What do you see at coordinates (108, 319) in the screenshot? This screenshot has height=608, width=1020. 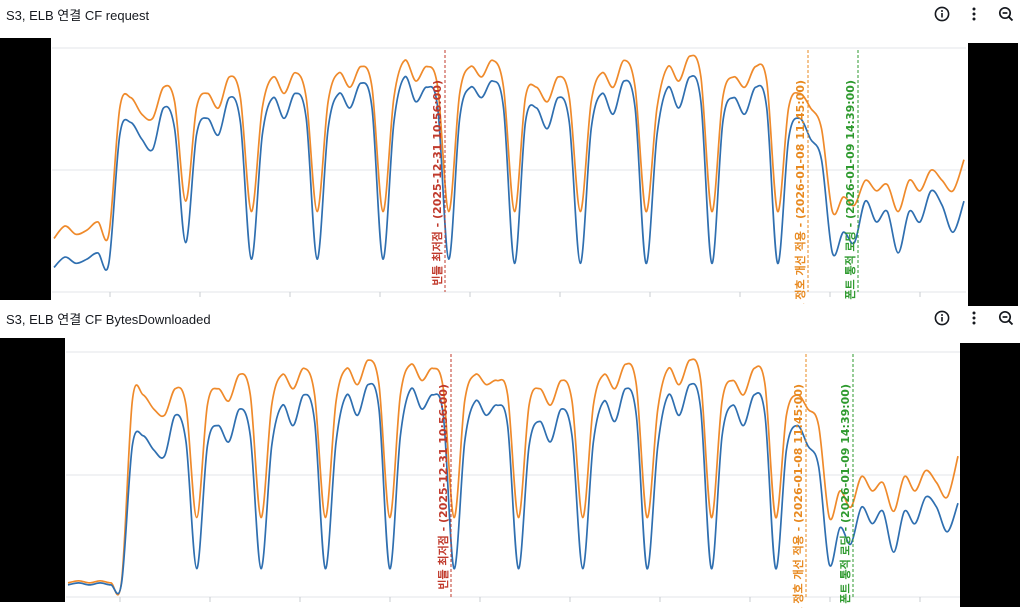 I see `widget-title: S3, ELB 연결 CF BytesDownloaded` at bounding box center [108, 319].